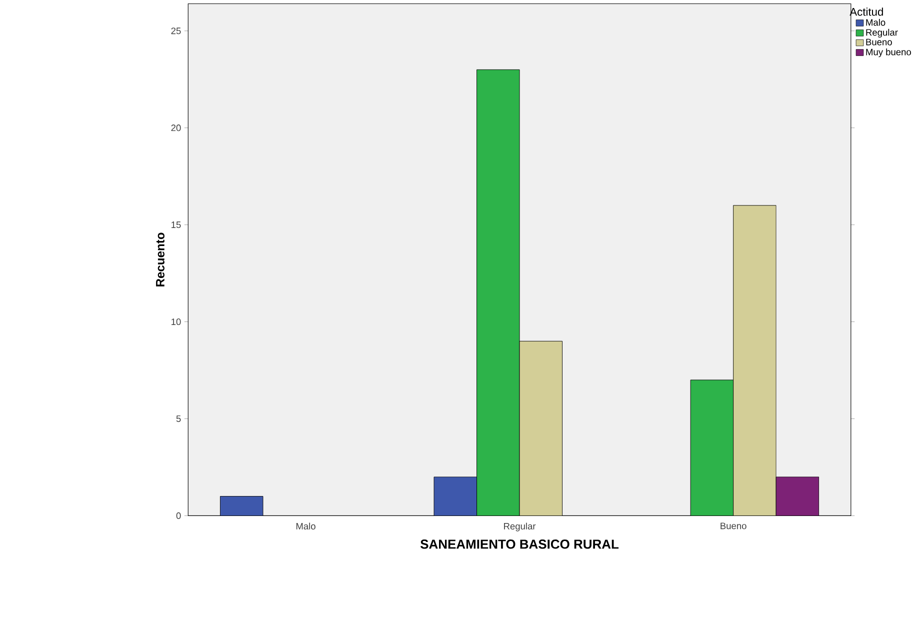 The width and height of the screenshot is (916, 630). I want to click on legend-label: Bueno, so click(879, 42).